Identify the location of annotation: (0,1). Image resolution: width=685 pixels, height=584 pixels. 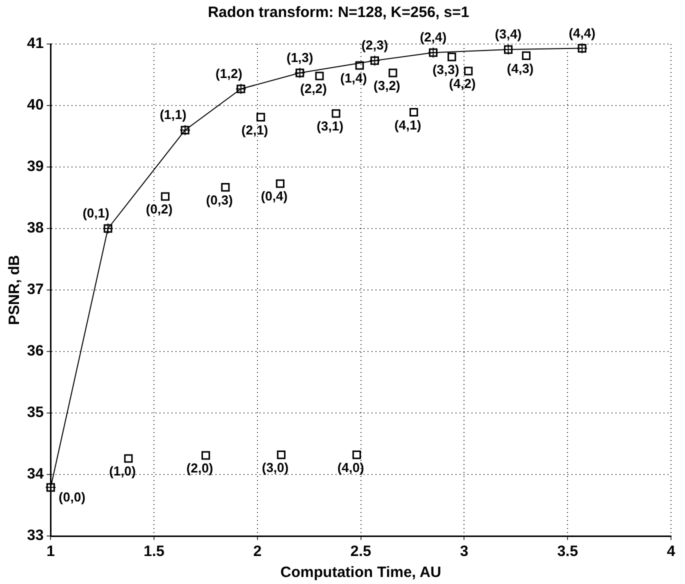
(96, 213).